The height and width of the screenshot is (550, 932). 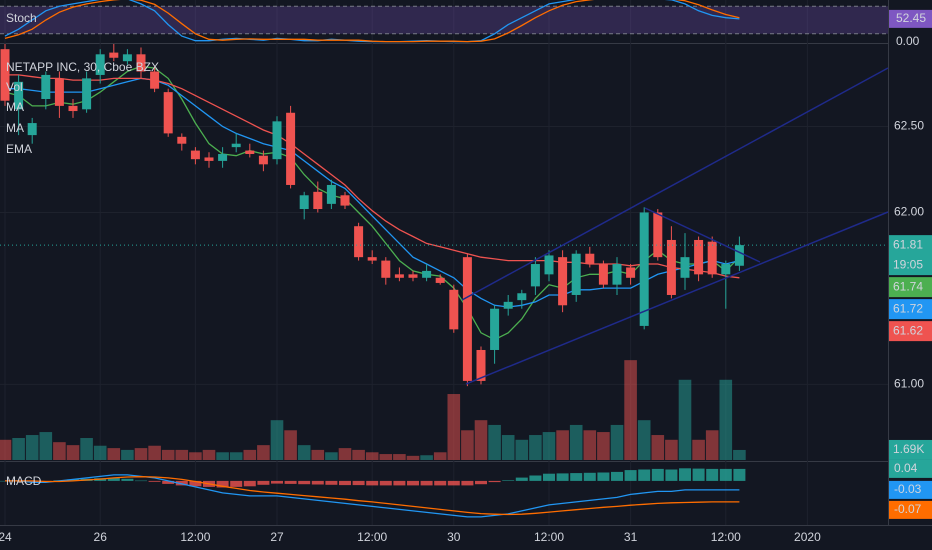 What do you see at coordinates (277, 537) in the screenshot?
I see `x-tick-label: 27` at bounding box center [277, 537].